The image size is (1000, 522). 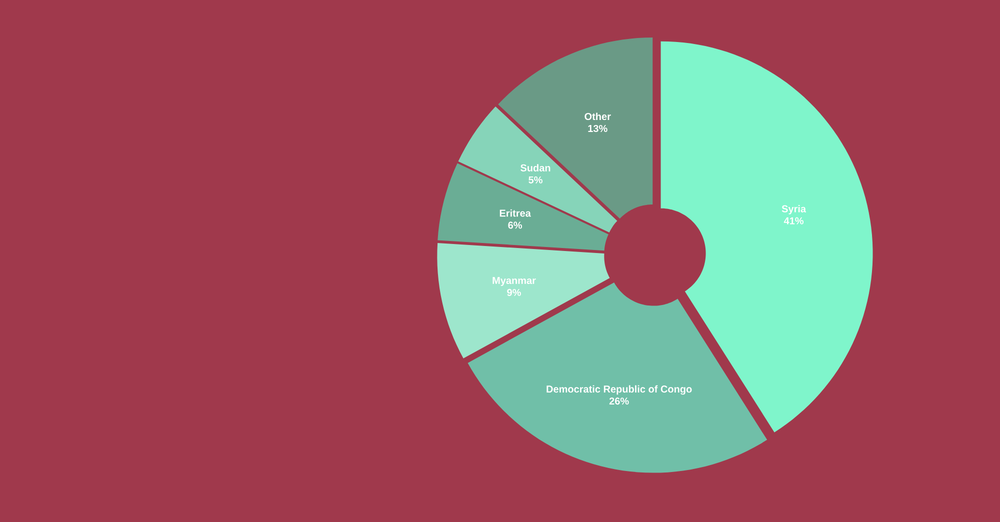 I want to click on slice-label: Myanmar, so click(x=514, y=281).